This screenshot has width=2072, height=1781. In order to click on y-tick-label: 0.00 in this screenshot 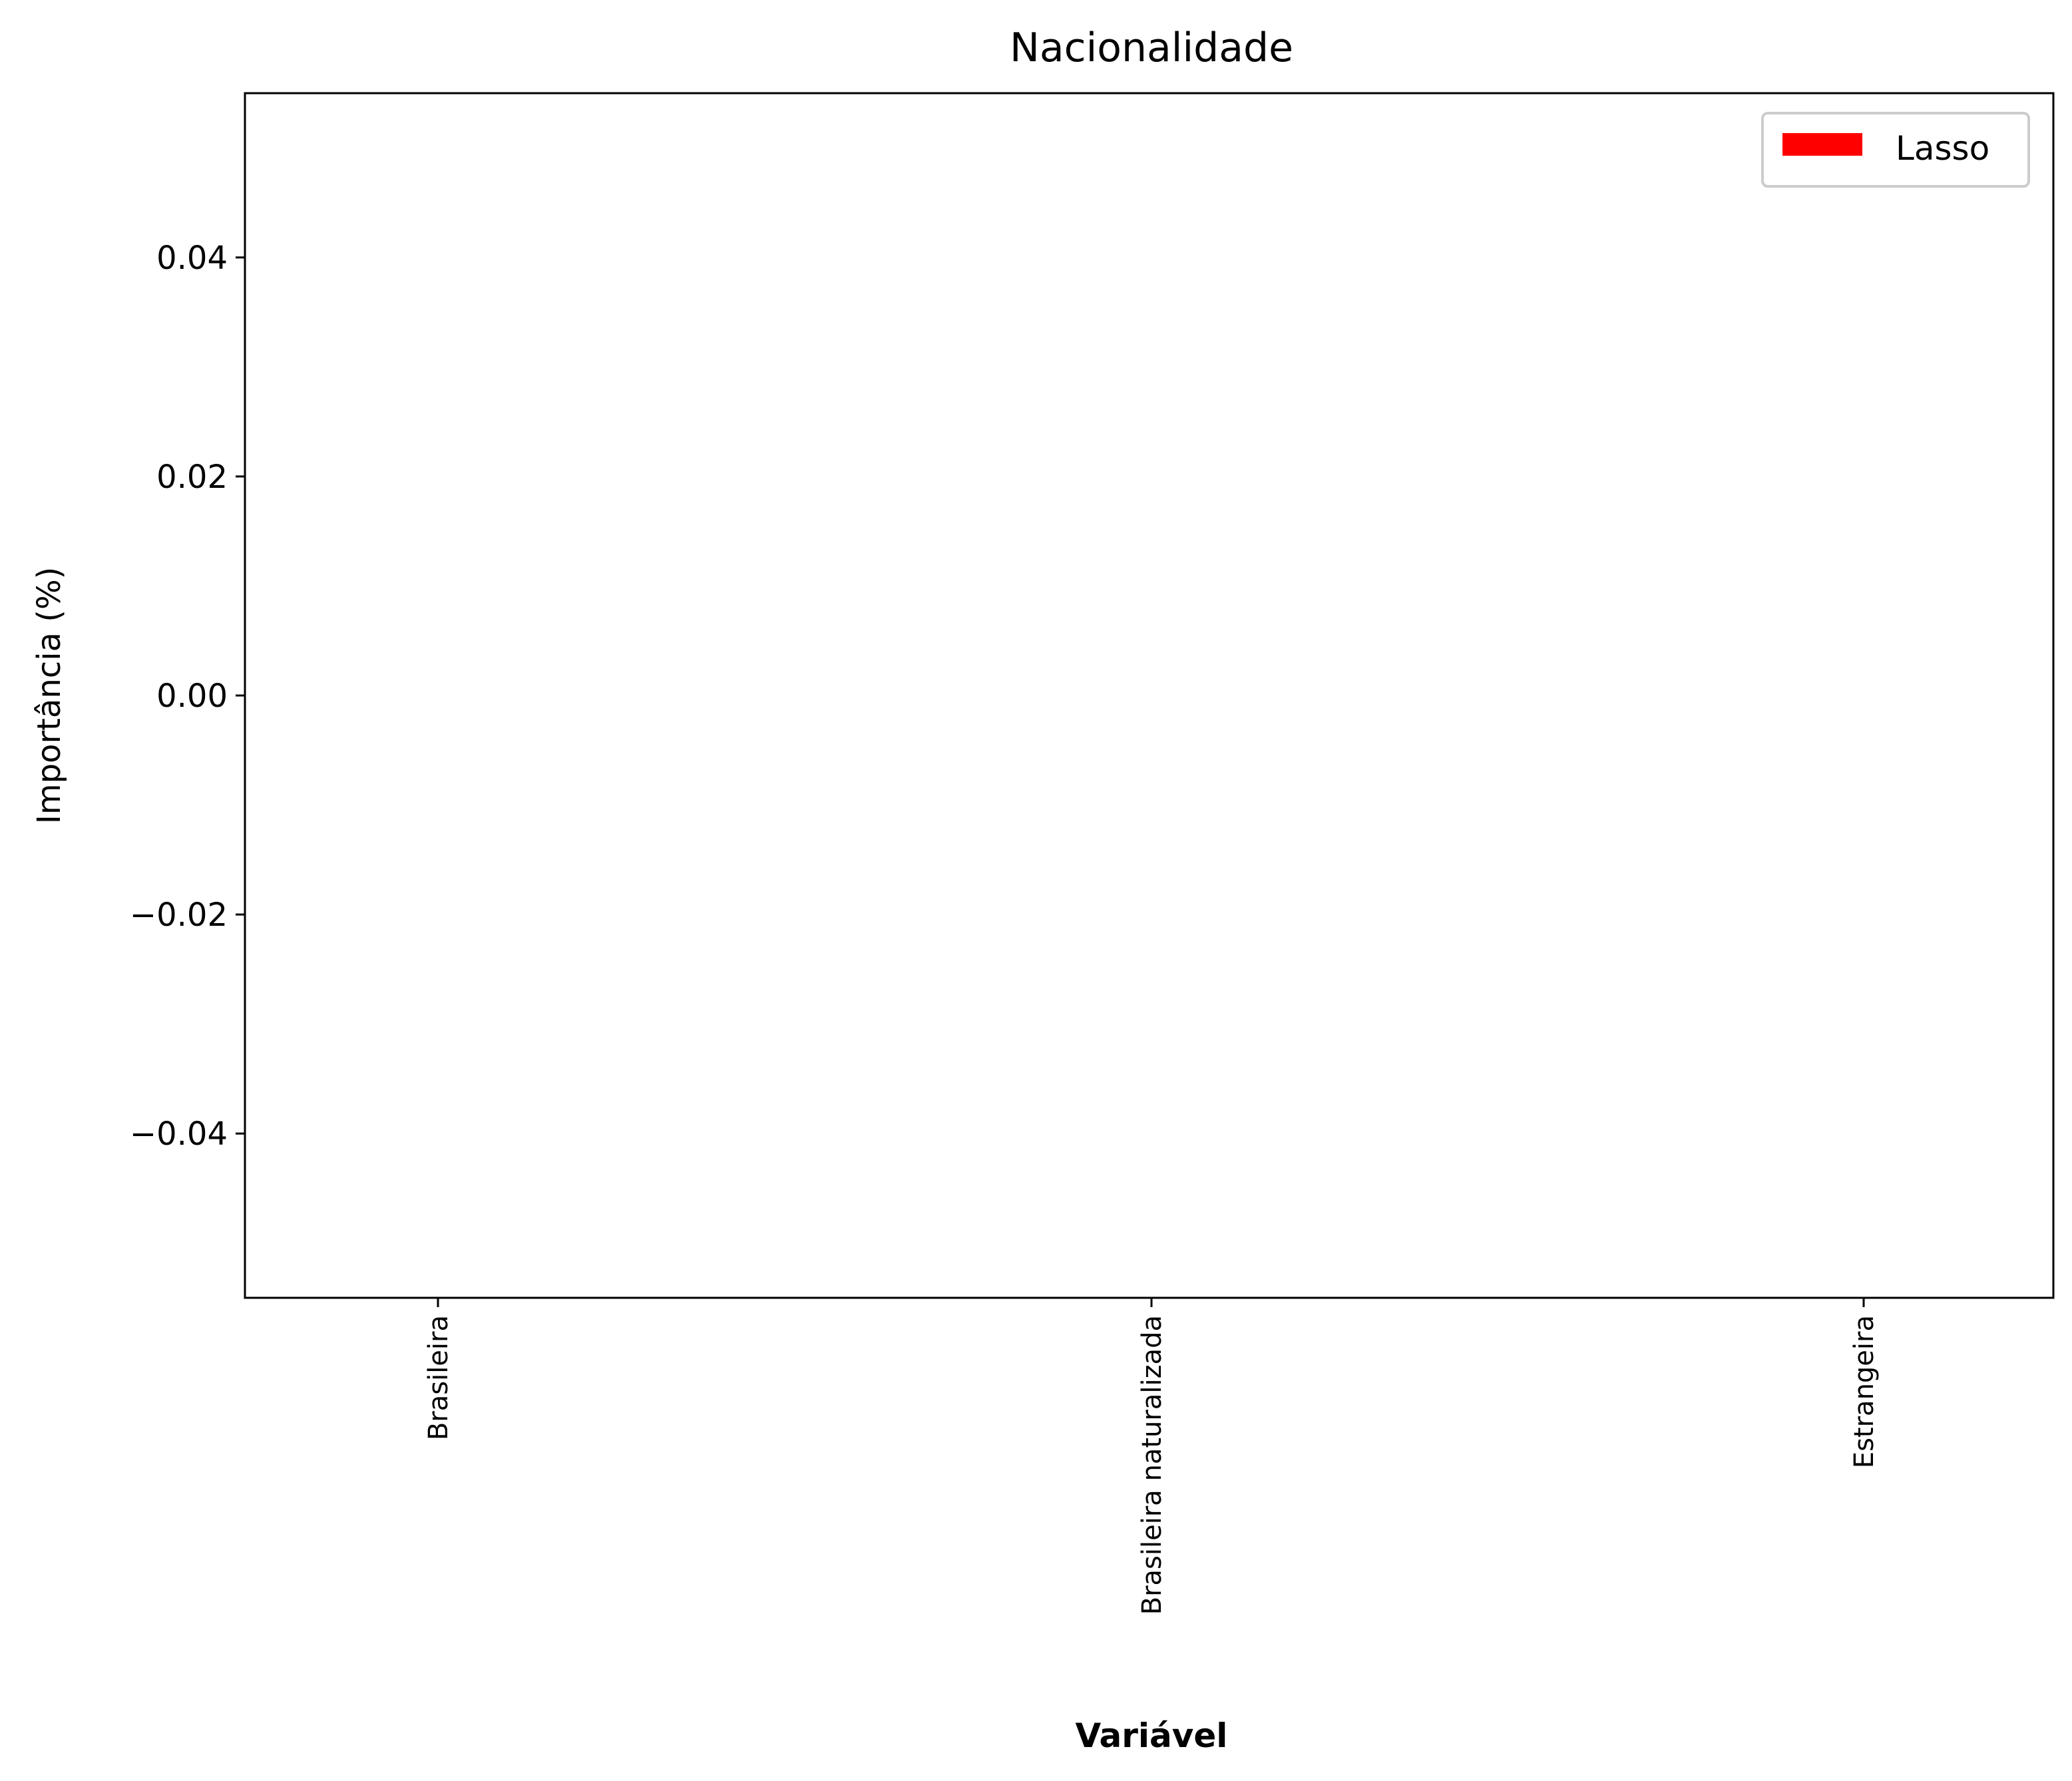, I will do `click(192, 696)`.